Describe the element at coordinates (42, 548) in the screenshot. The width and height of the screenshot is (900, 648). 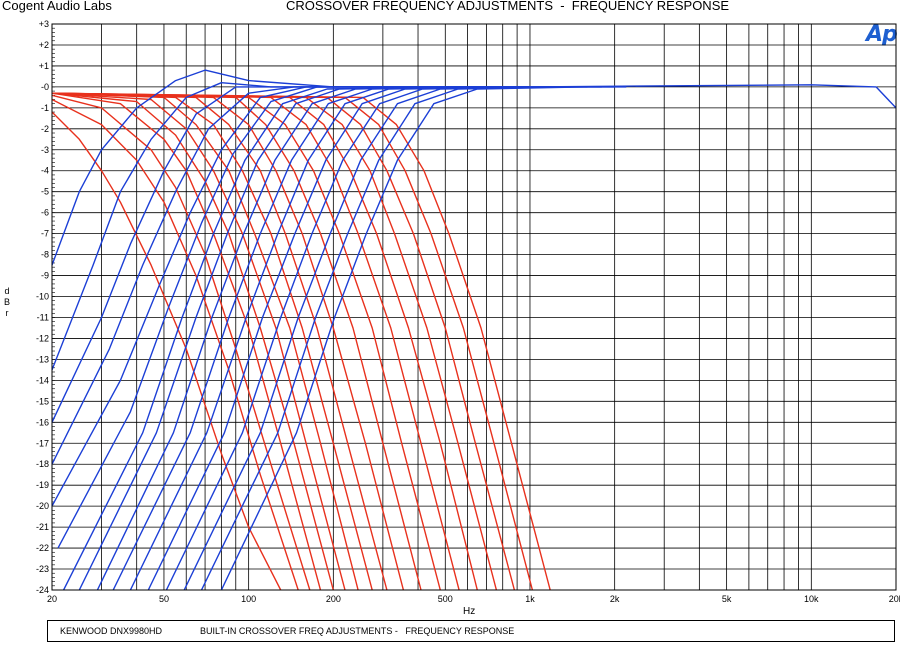
I see `y-tick-label: -22` at that location.